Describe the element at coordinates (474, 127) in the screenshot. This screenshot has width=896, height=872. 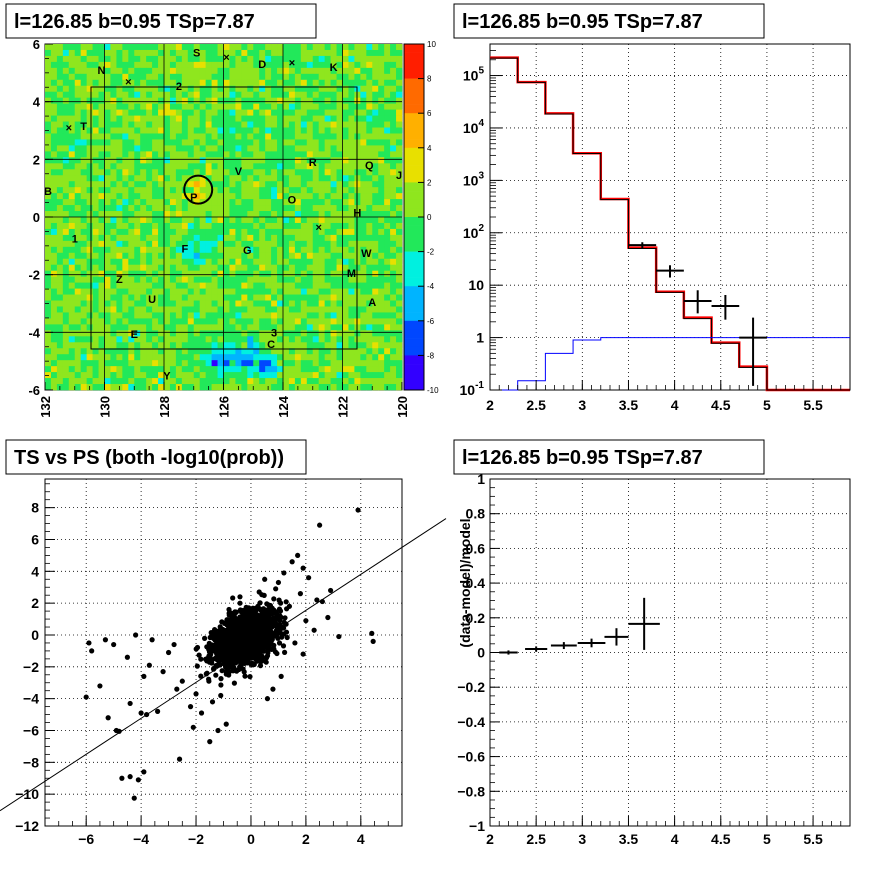
I see `spectrum-y-tick-label: 104` at that location.